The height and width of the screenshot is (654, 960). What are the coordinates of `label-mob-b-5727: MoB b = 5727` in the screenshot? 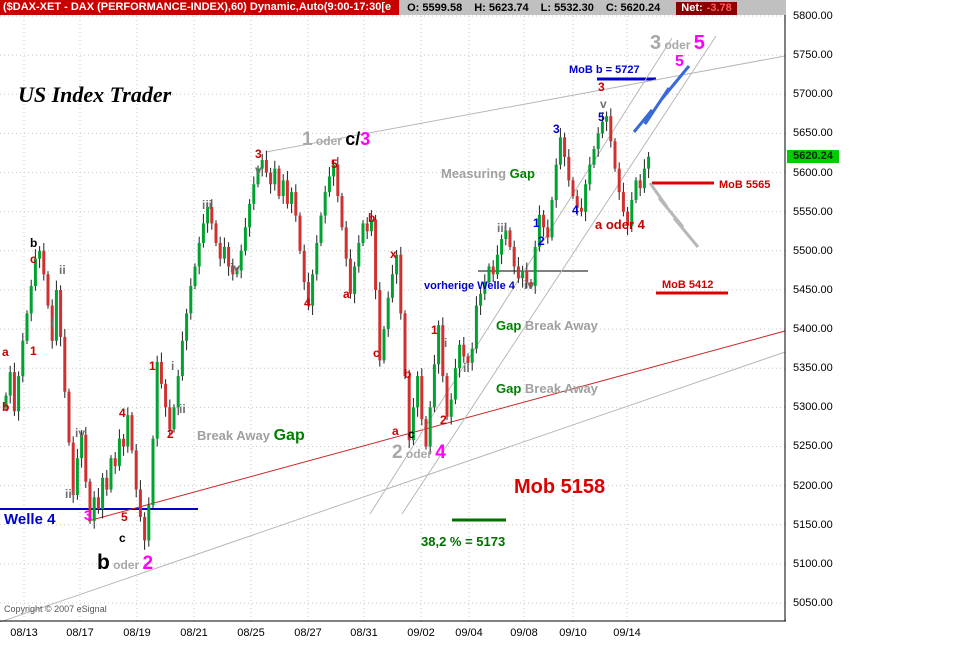 It's located at (604, 69).